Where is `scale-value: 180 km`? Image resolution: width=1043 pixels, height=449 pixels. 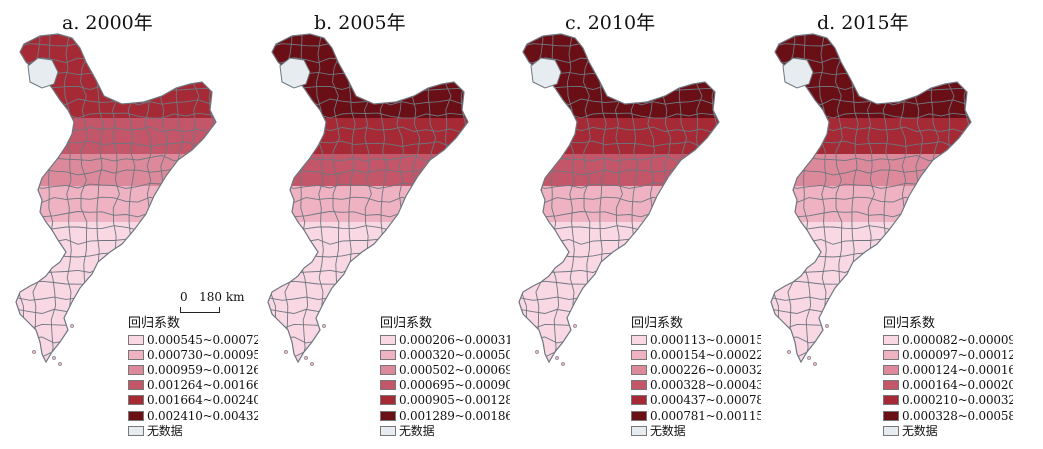 scale-value: 180 km is located at coordinates (222, 297).